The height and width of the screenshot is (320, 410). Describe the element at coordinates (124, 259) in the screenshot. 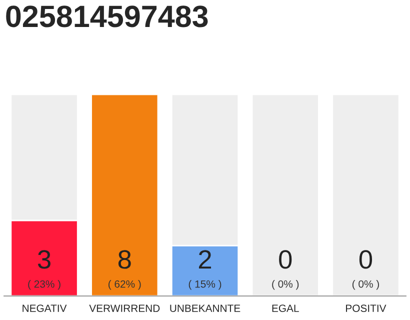

I see `data-label: 8` at that location.